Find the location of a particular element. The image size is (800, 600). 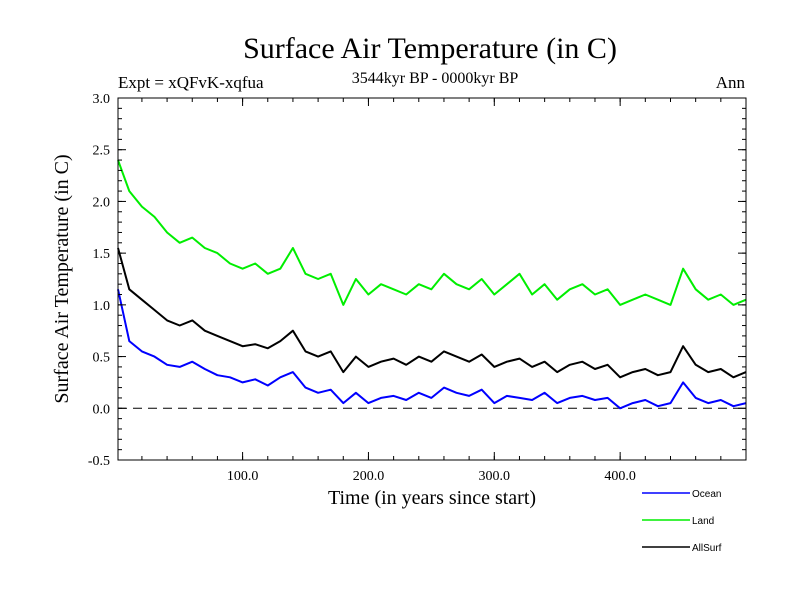

experiment-label: Expt = xQFvK-xqfua is located at coordinates (191, 82).